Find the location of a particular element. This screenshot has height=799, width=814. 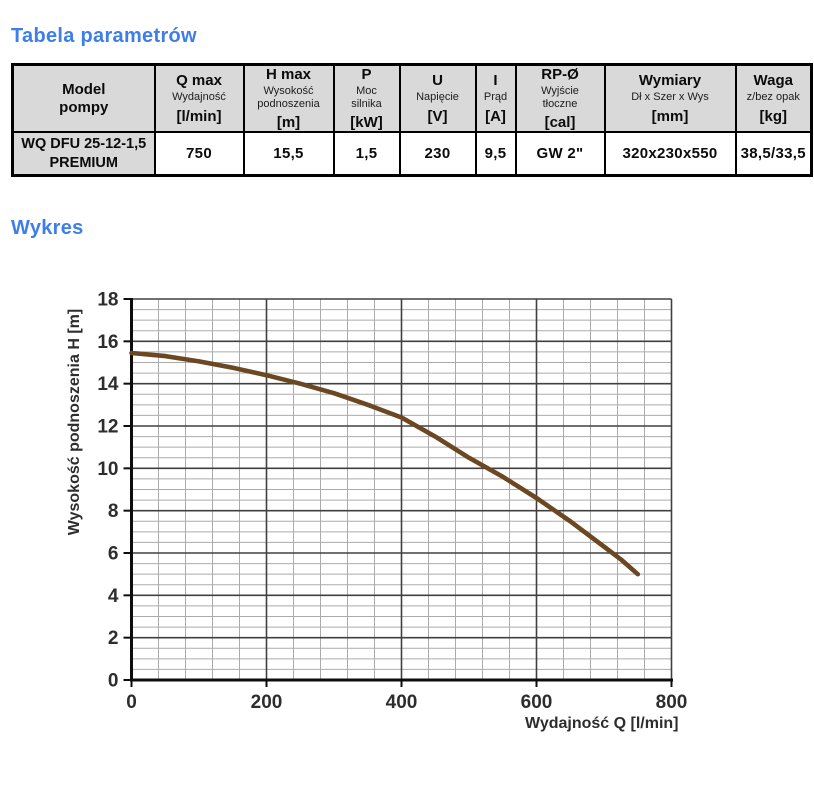

column-header-subtitle: z/bez opak is located at coordinates (773, 97).